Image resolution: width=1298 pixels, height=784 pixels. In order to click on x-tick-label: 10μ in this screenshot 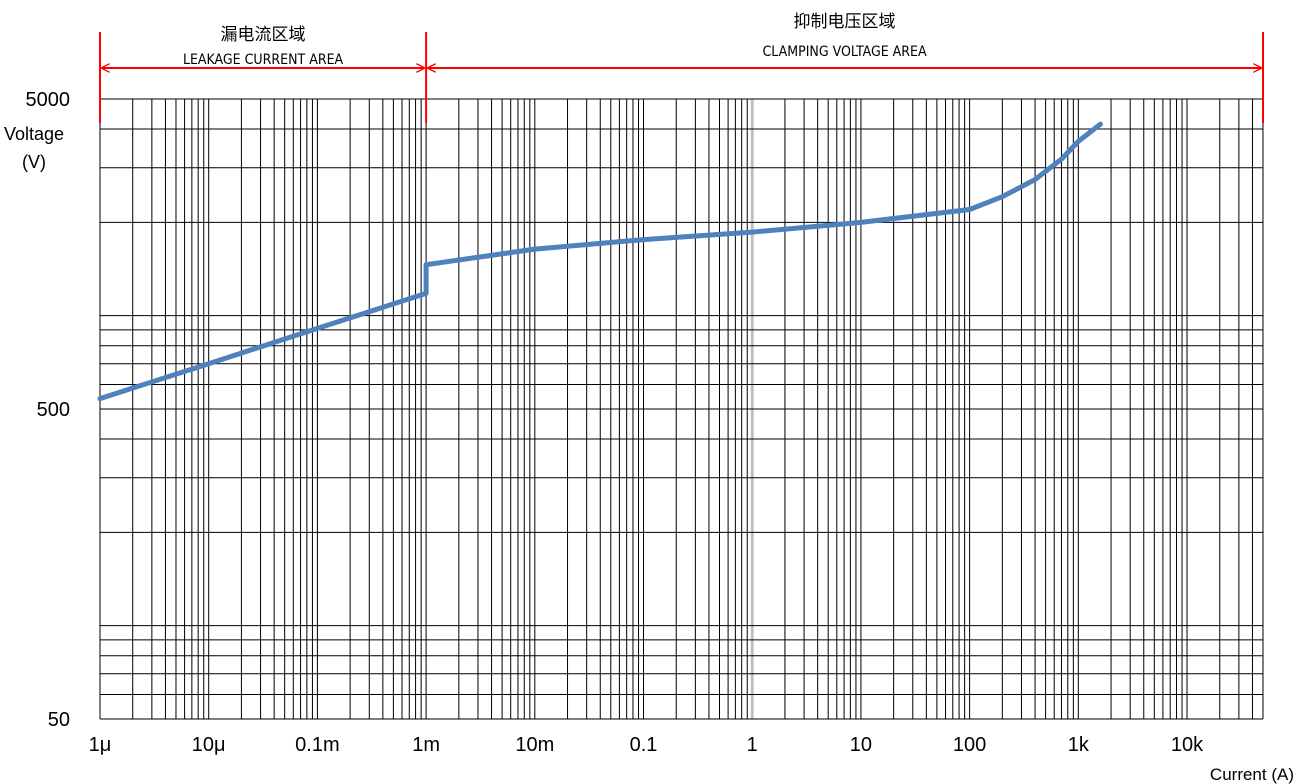, I will do `click(209, 745)`.